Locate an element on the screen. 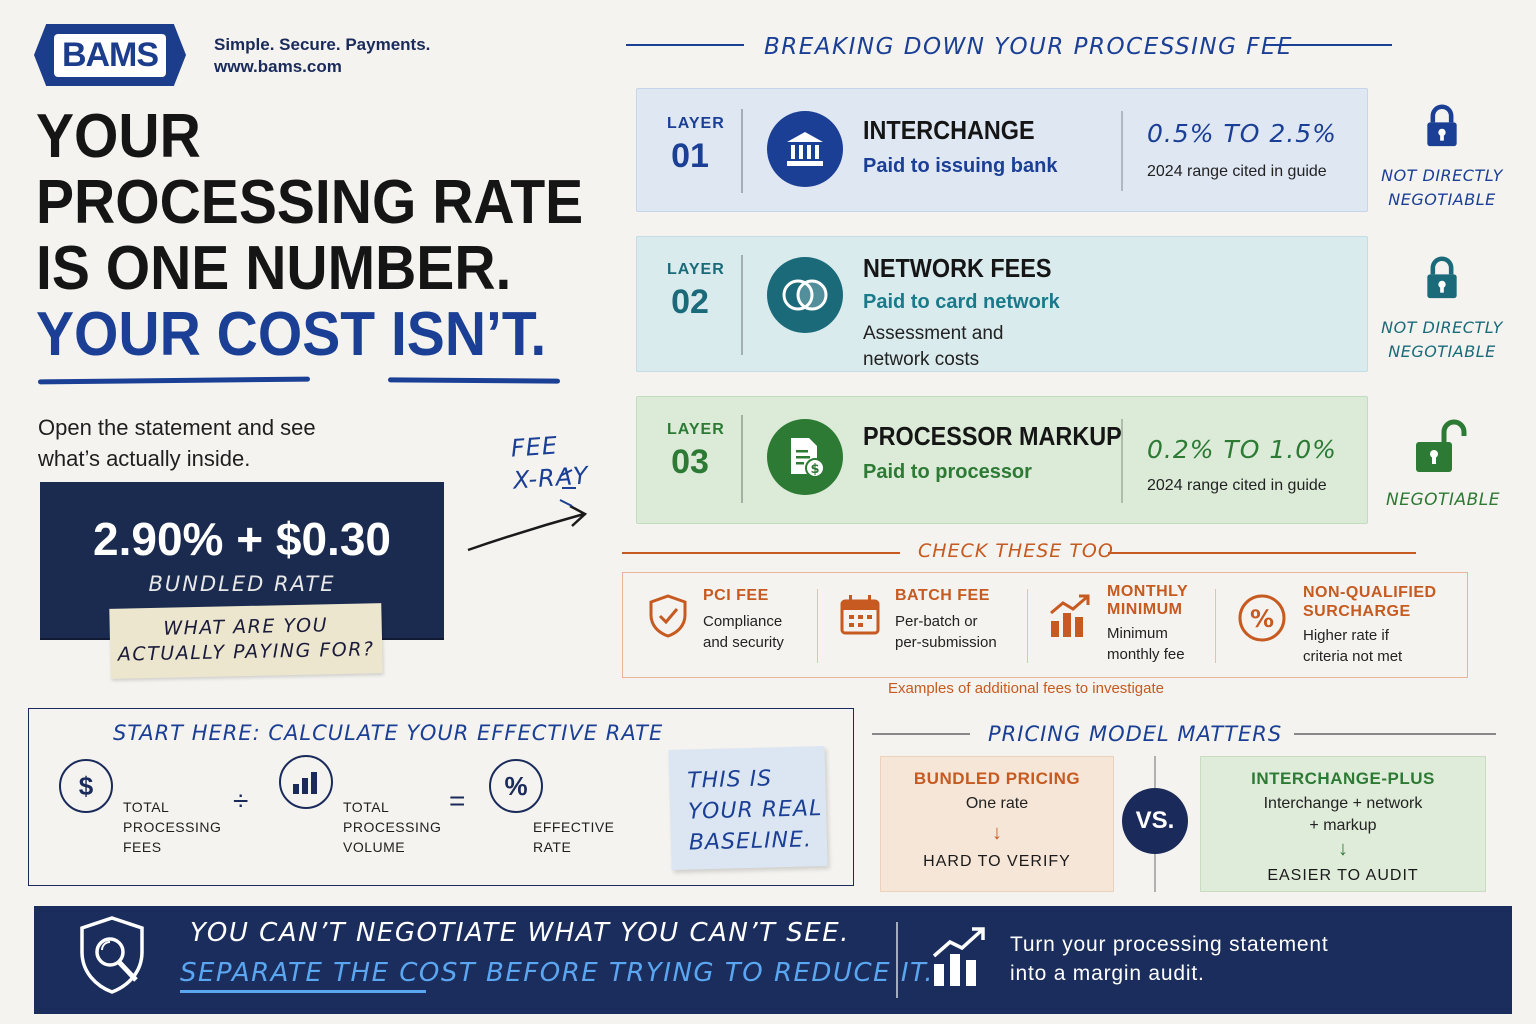 This screenshot has width=1536, height=1024. fee-desc-line: Minimum is located at coordinates (1137, 633).